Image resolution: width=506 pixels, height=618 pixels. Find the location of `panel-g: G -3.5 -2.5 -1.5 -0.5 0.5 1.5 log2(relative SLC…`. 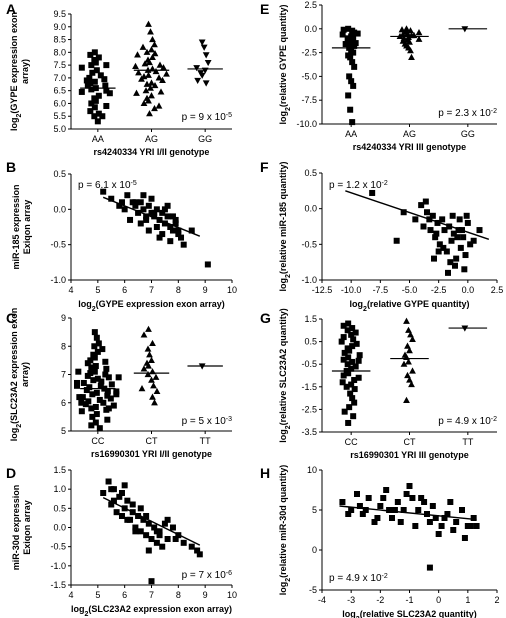

panel-g: G -3.5 -2.5 -1.5 -0.5 0.5 1.5 log2(relative SLC… is located at coordinates (378, 384).